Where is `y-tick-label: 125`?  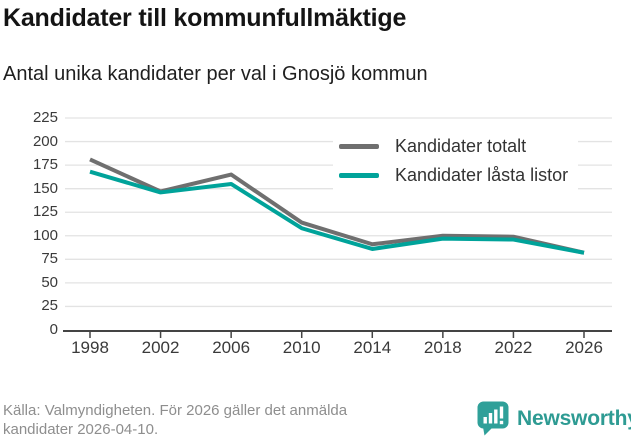
y-tick-label: 125 is located at coordinates (45, 212).